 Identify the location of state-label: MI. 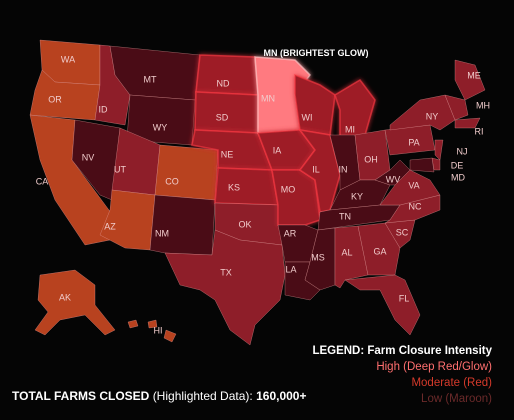
(350, 129).